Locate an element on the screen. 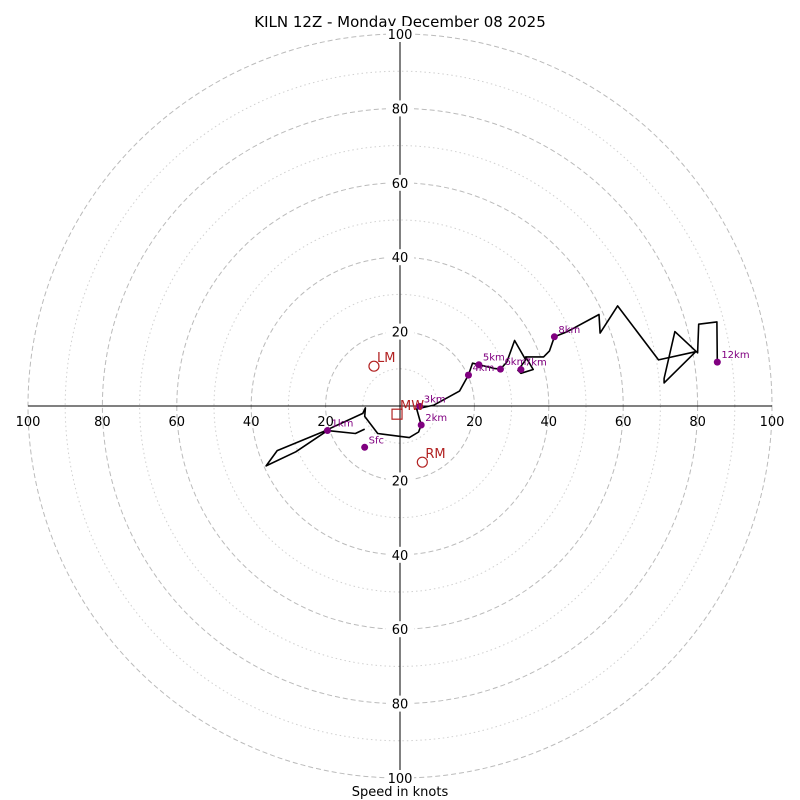  x-tick-label-right: 20 is located at coordinates (474, 422).